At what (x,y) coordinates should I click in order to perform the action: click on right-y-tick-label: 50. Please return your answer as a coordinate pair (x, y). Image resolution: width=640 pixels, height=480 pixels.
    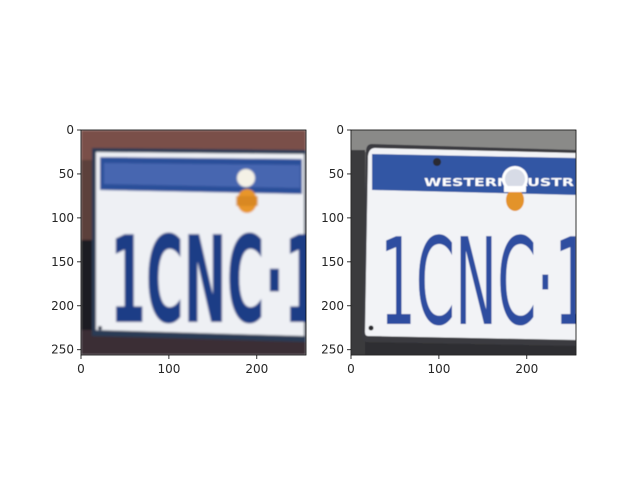
    Looking at the image, I should click on (336, 174).